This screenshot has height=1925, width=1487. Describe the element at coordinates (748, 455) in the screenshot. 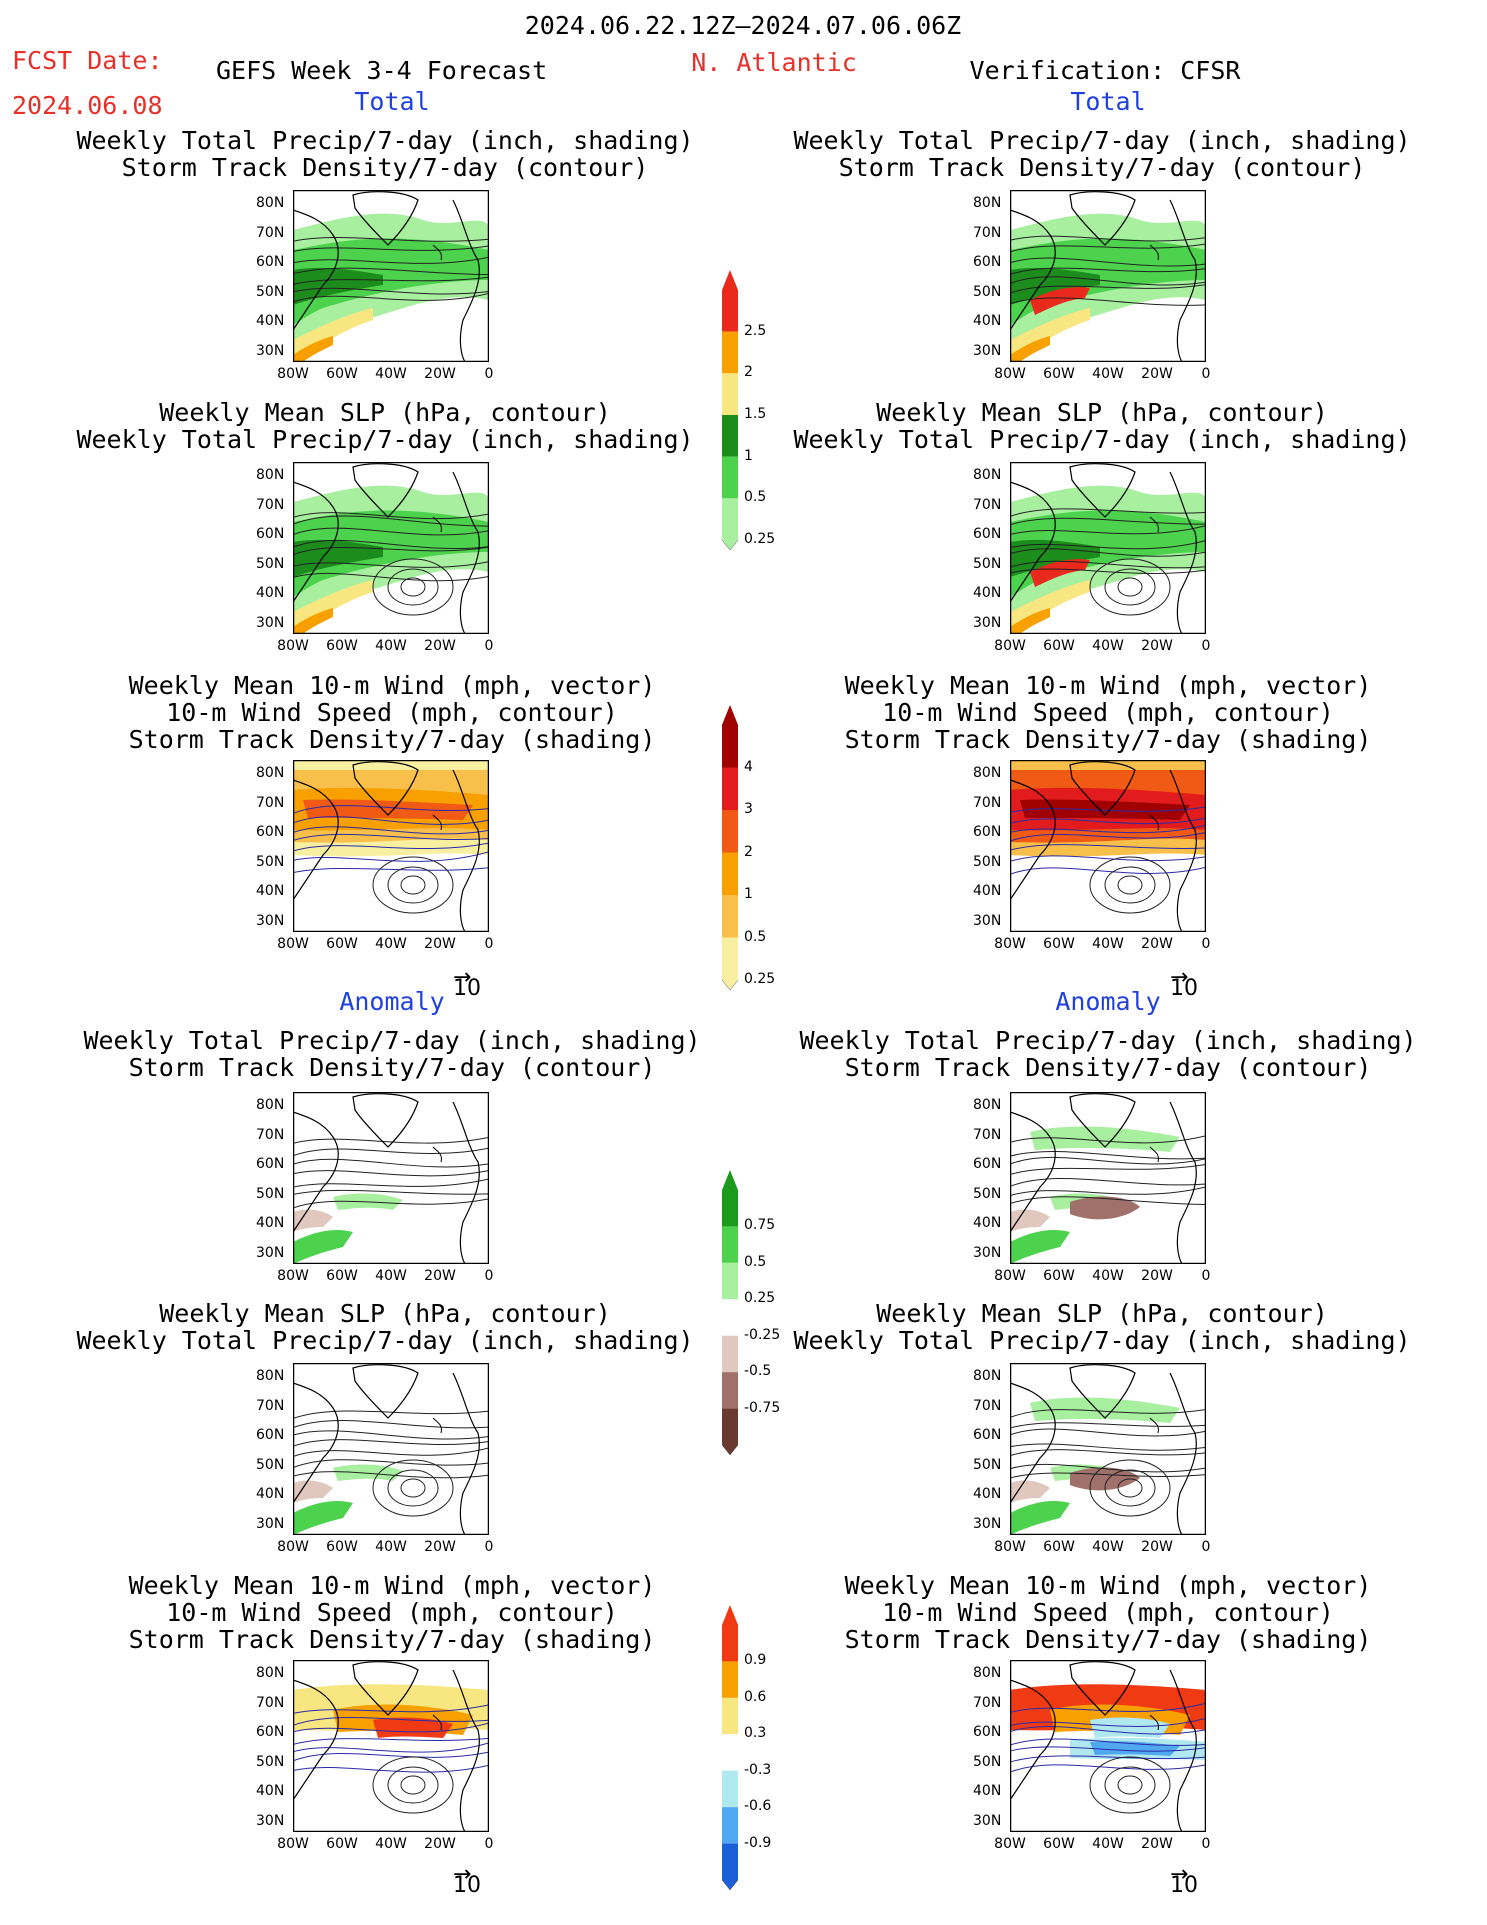

I see `colorbar-label: 1` at that location.